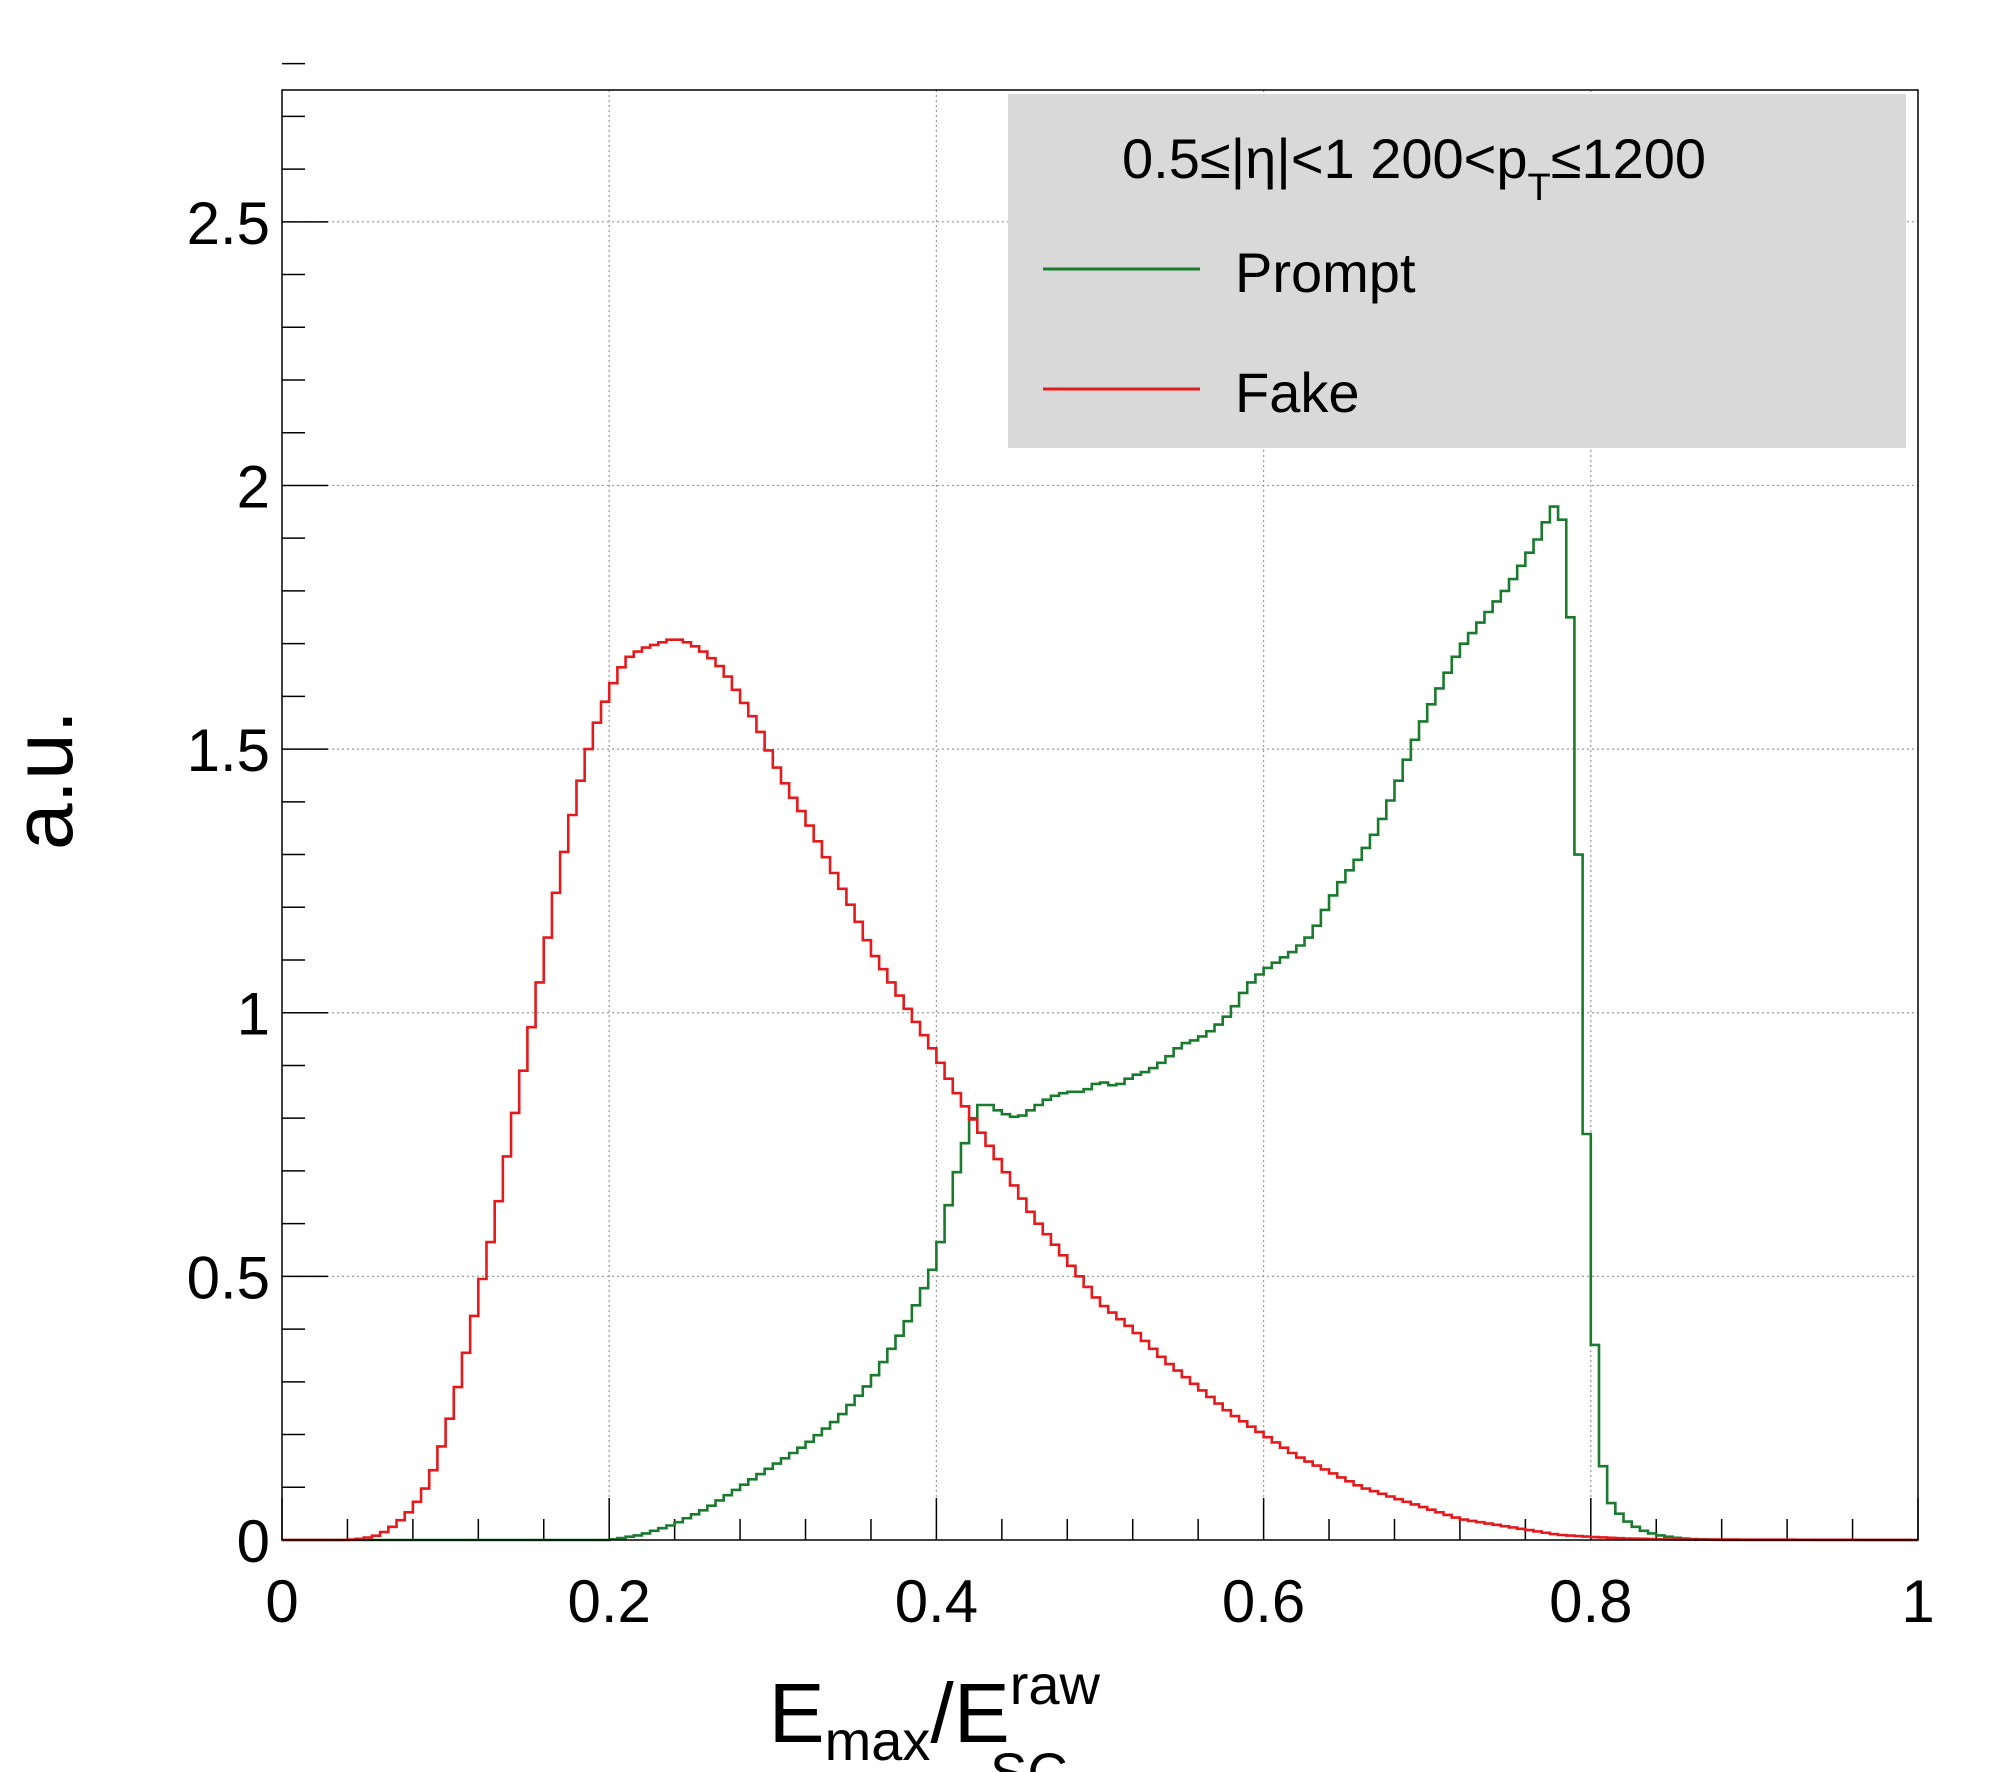 Image resolution: width=1996 pixels, height=1772 pixels. Describe the element at coordinates (281, 1601) in the screenshot. I see `x-tick-label: 0` at that location.